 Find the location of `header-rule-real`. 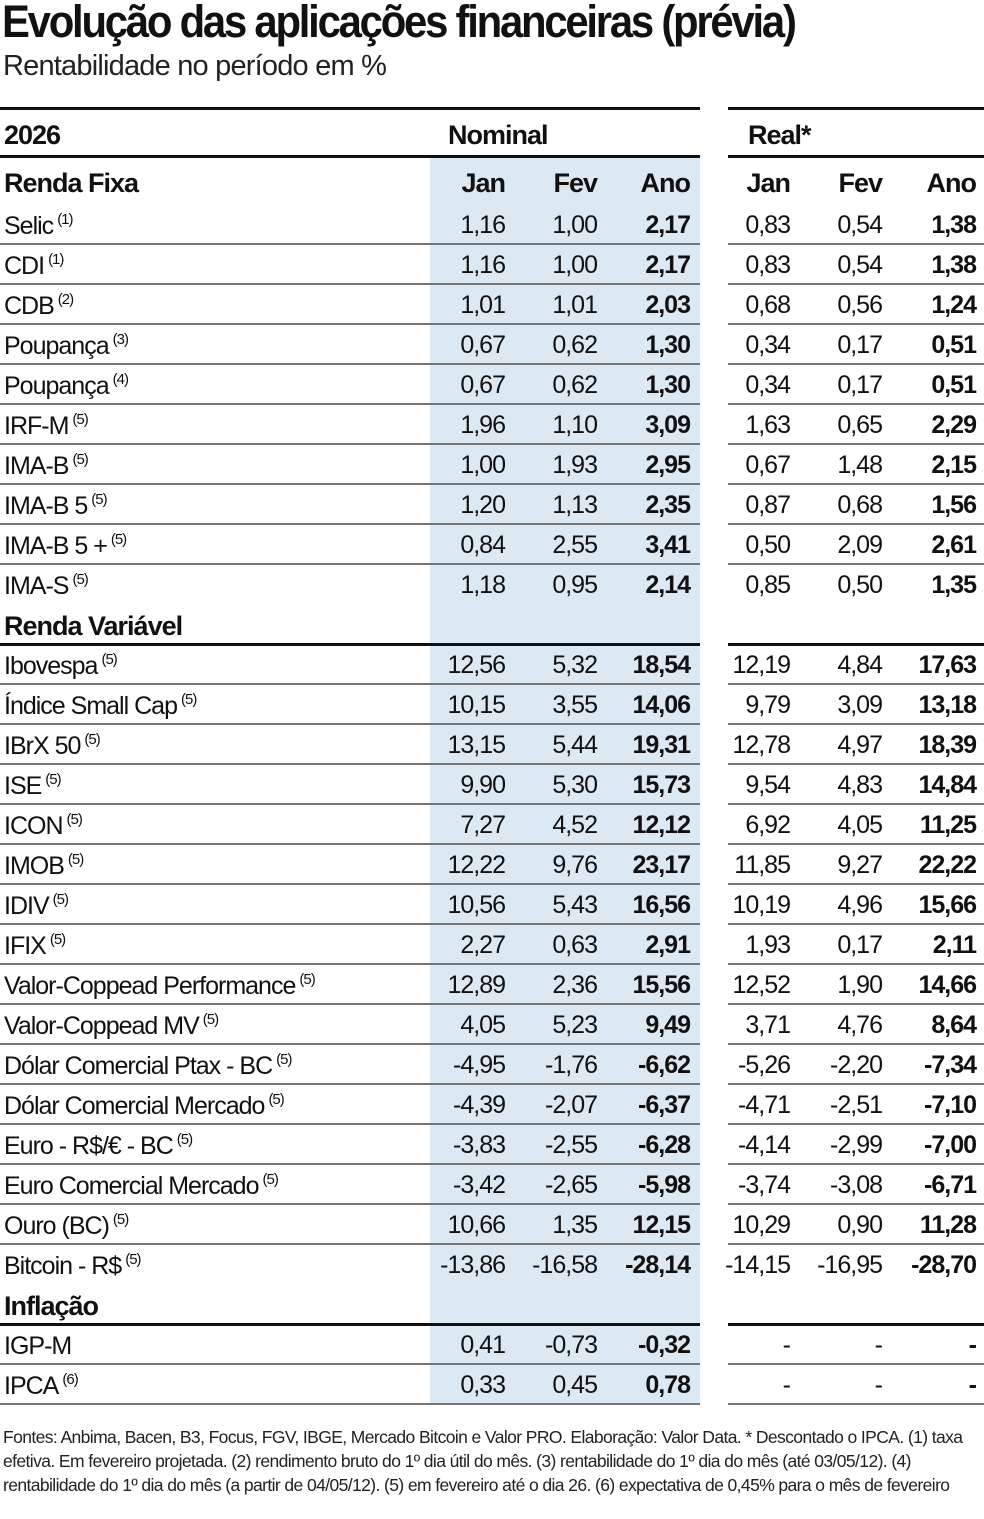

header-rule-real is located at coordinates (856, 156).